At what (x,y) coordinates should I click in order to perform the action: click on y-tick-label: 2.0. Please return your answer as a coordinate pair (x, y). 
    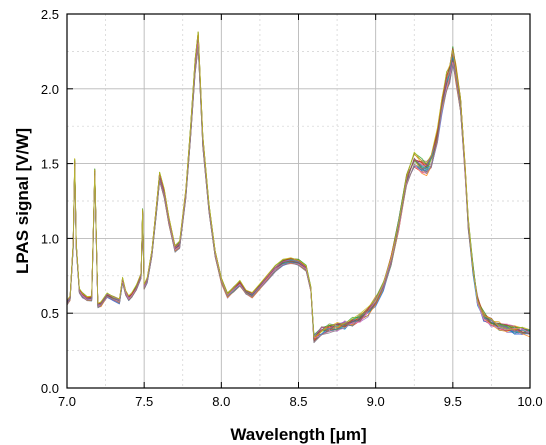
    Looking at the image, I should click on (50, 89).